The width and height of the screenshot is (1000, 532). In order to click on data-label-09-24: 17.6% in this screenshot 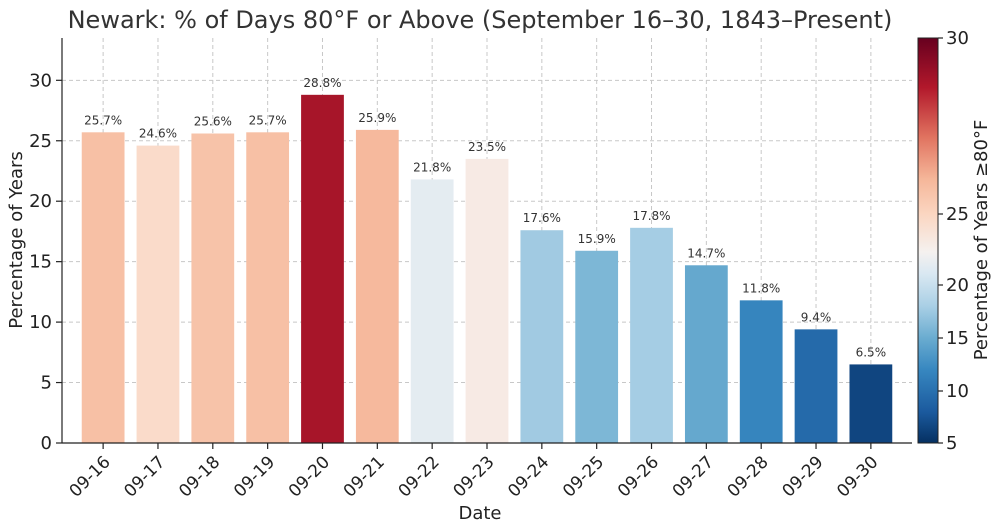, I will do `click(542, 218)`.